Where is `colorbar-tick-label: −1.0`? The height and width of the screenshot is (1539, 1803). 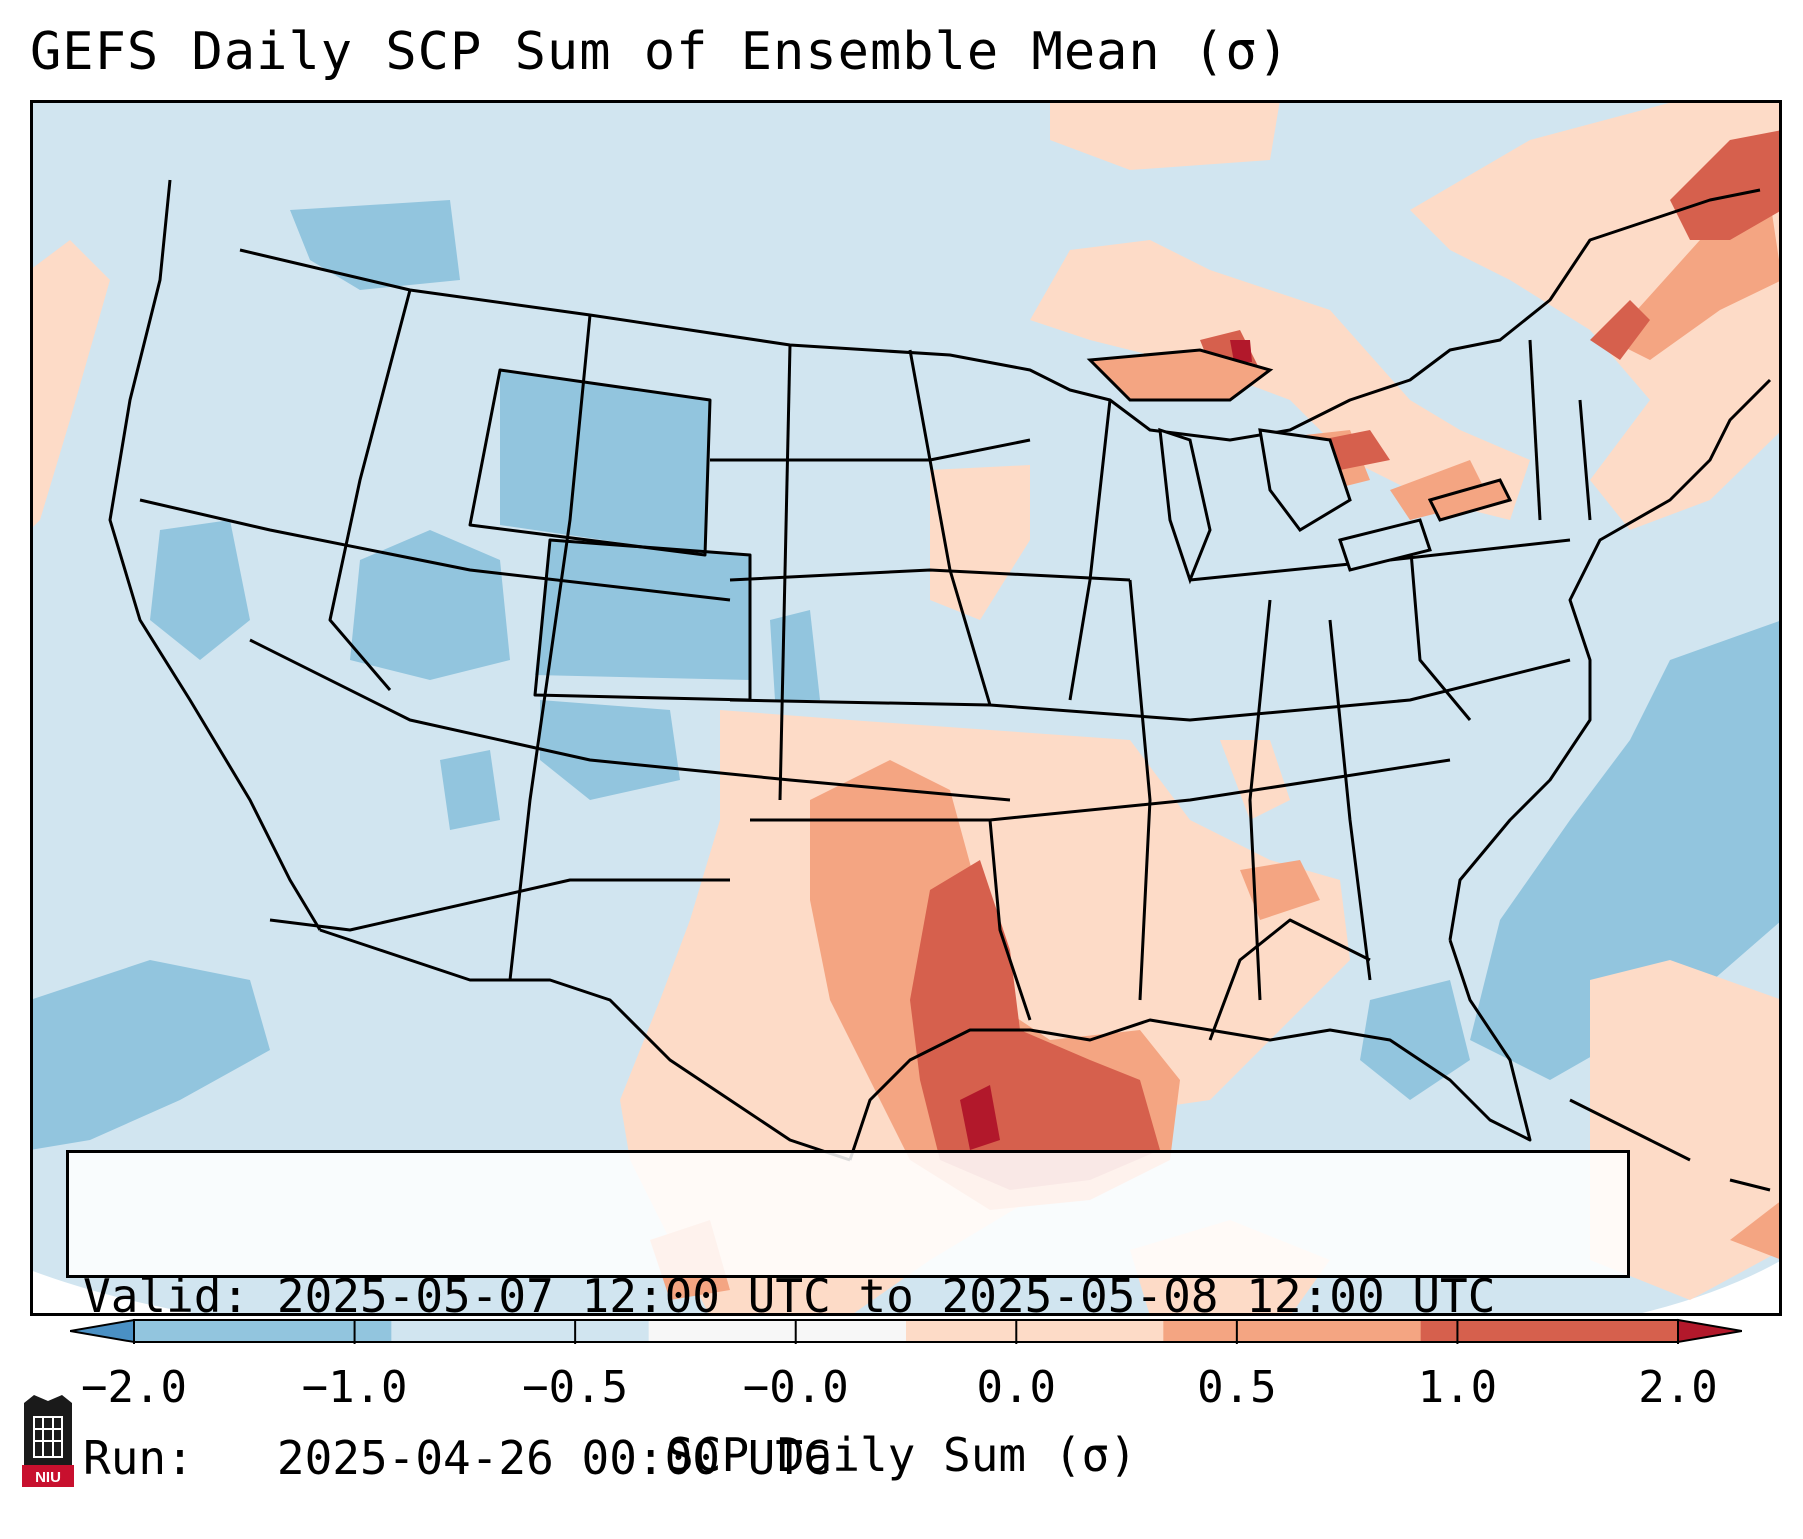 colorbar-tick-label: −1.0 is located at coordinates (354, 1387).